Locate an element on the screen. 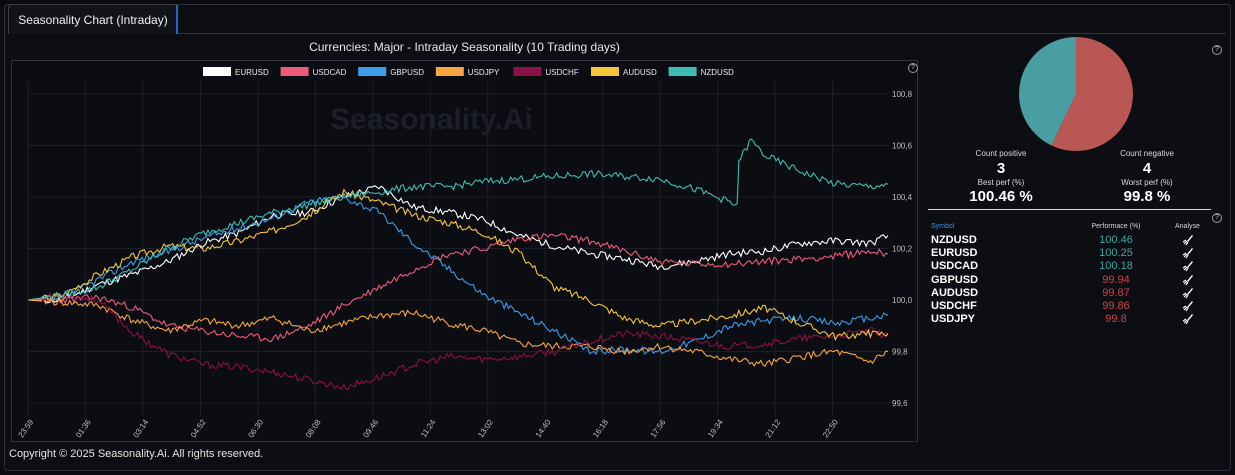  legend-label-gbpusd: GBPUSD is located at coordinates (407, 72).